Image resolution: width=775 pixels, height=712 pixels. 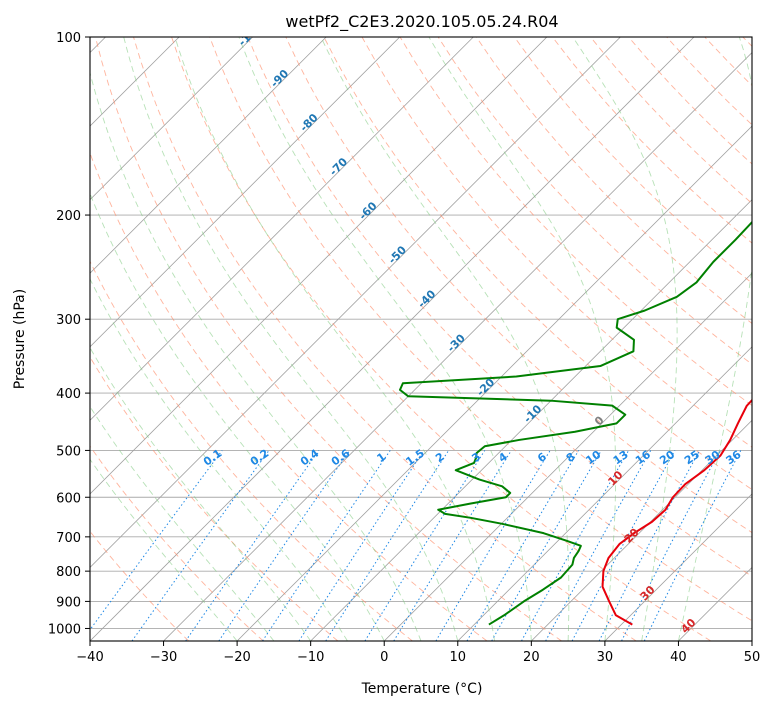 What do you see at coordinates (68, 572) in the screenshot?
I see `y-tick-label: 800` at bounding box center [68, 572].